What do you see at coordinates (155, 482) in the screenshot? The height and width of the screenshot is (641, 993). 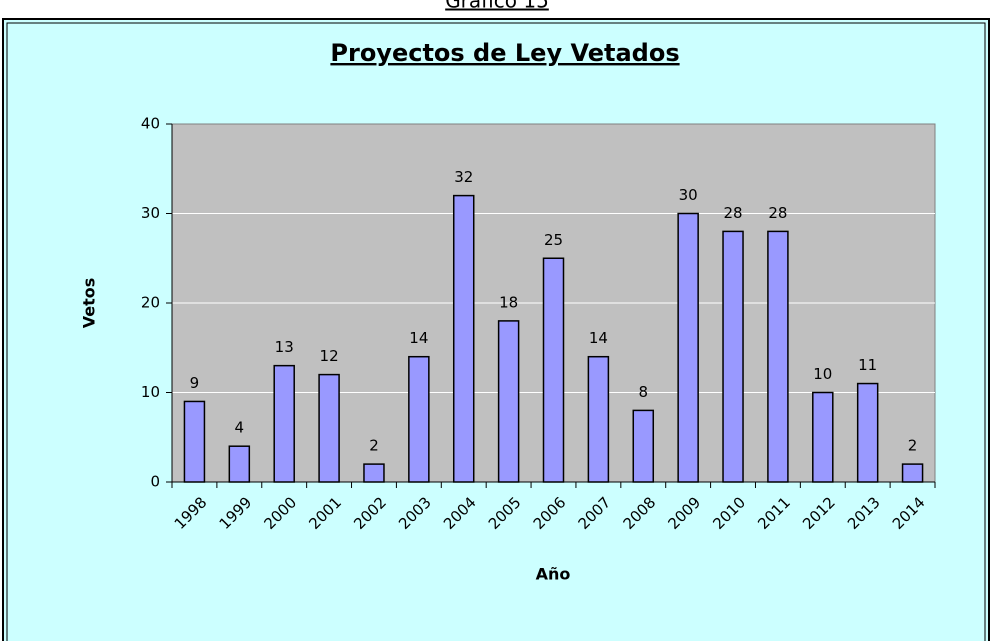 I see `y-tick-label: 0` at bounding box center [155, 482].